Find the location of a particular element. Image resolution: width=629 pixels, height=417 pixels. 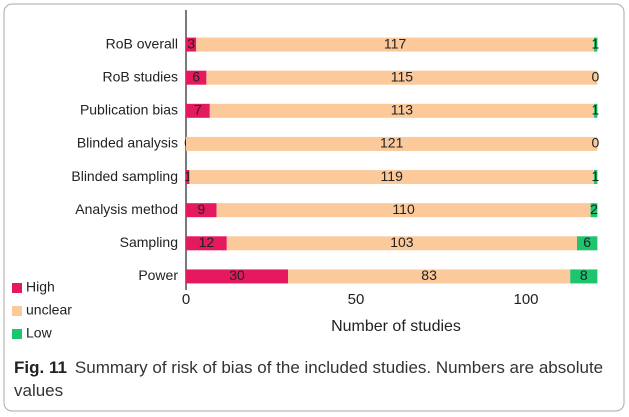

data-label: 7 is located at coordinates (198, 110).